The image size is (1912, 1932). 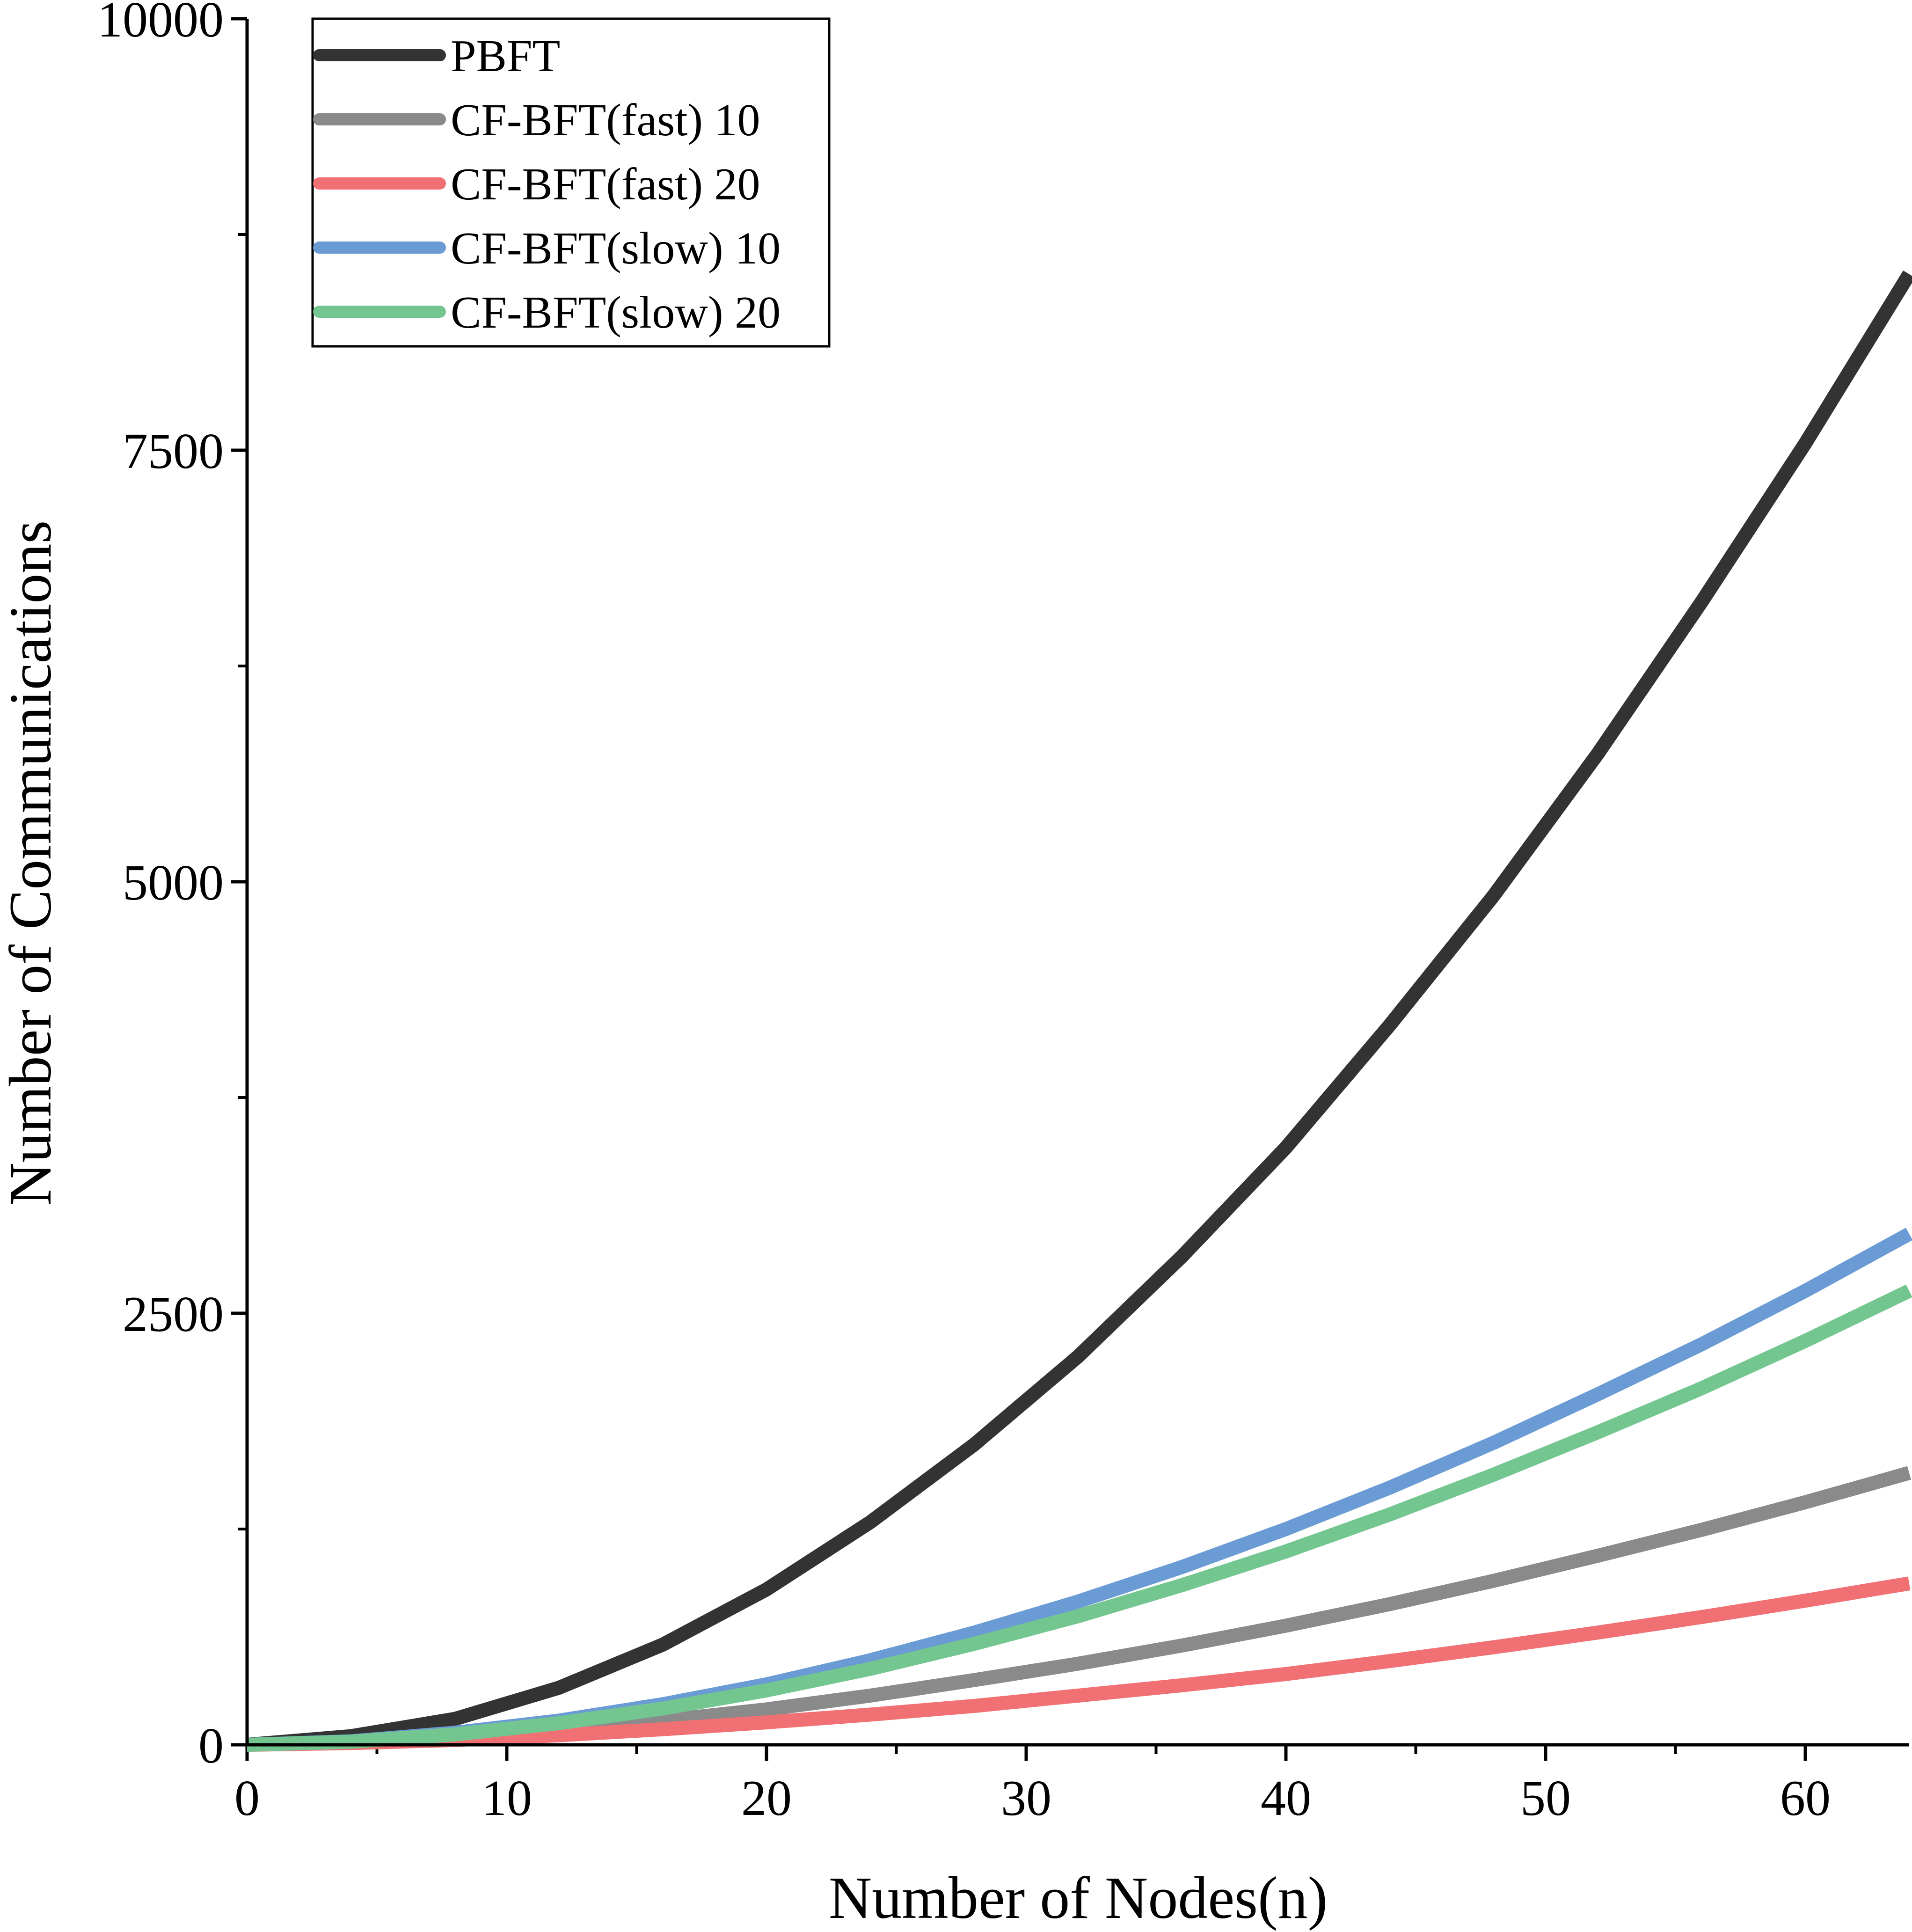 I want to click on y-tick-label: 0, so click(x=211, y=1746).